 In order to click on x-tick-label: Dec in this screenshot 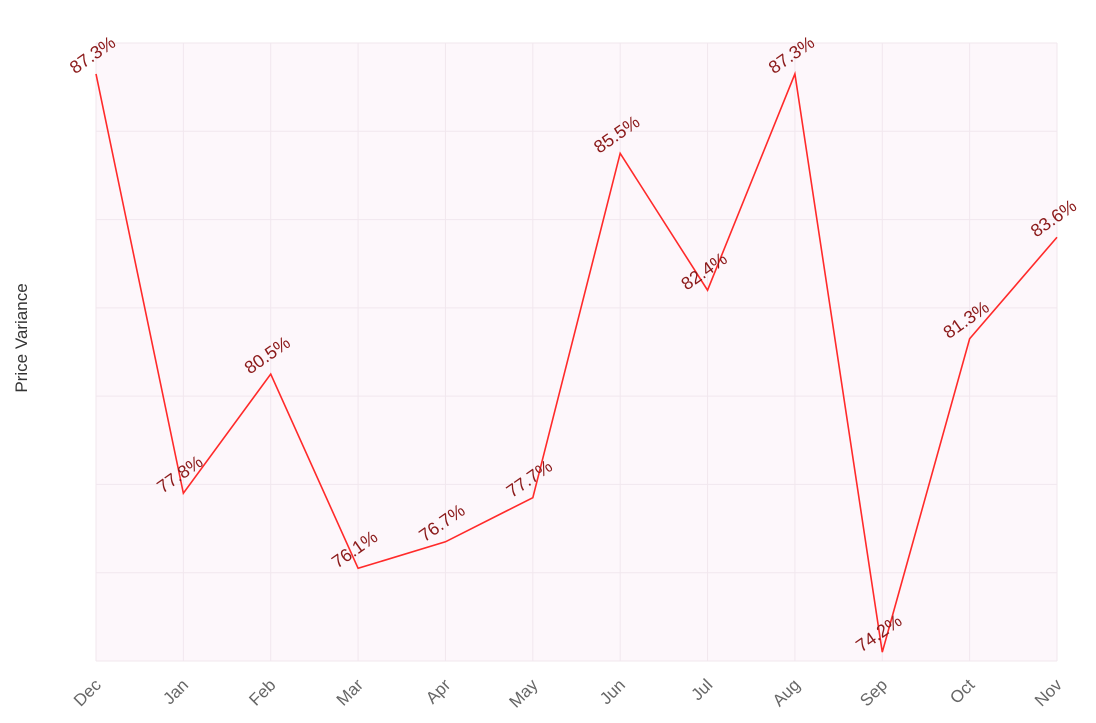, I will do `click(87, 692)`.